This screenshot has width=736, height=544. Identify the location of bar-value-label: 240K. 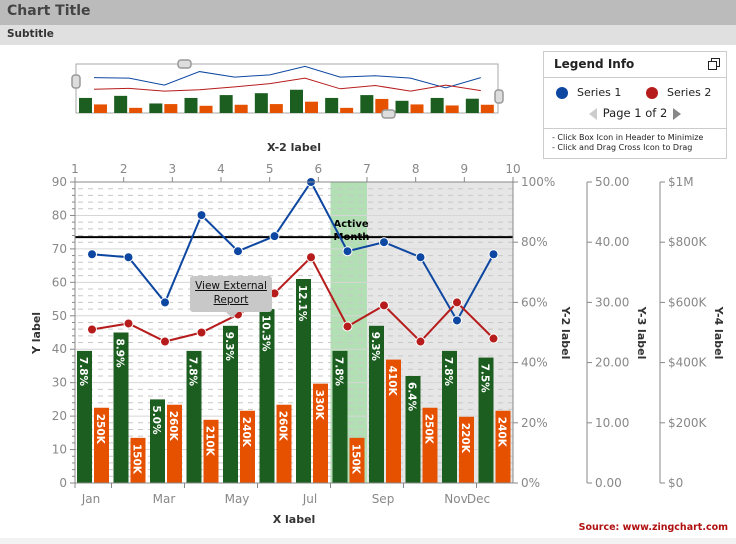
(502, 432).